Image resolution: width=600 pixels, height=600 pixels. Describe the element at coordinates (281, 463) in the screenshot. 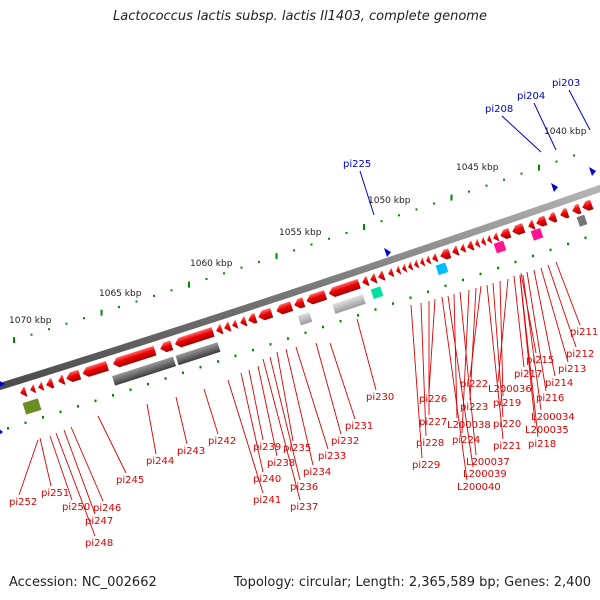

I see `gene-label-pi238: pi238` at that location.